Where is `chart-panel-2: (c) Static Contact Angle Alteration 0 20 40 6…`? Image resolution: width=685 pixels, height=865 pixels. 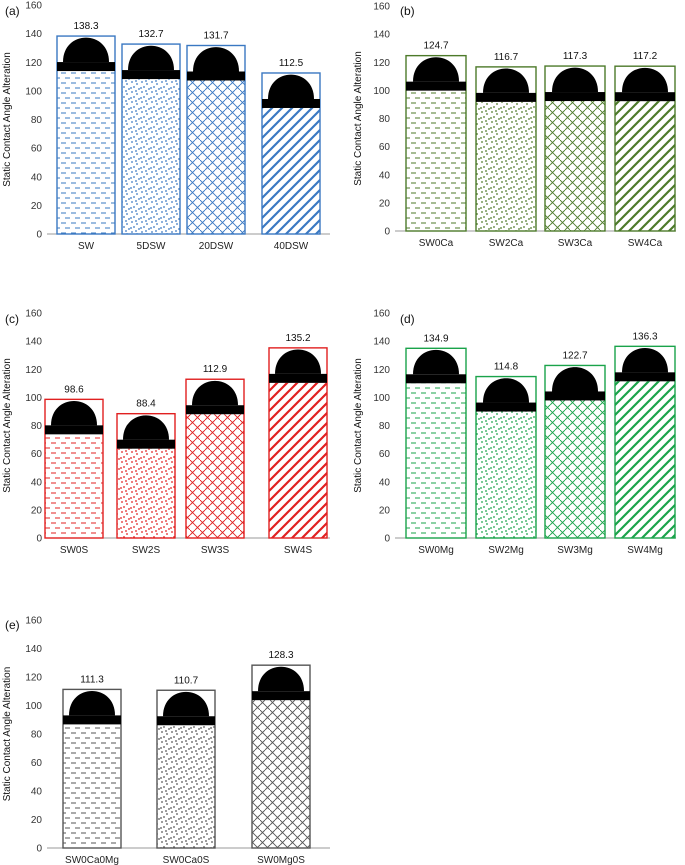
chart-panel-2: (c) Static Contact Angle Alteration 0 20 40 6… is located at coordinates (166, 432).